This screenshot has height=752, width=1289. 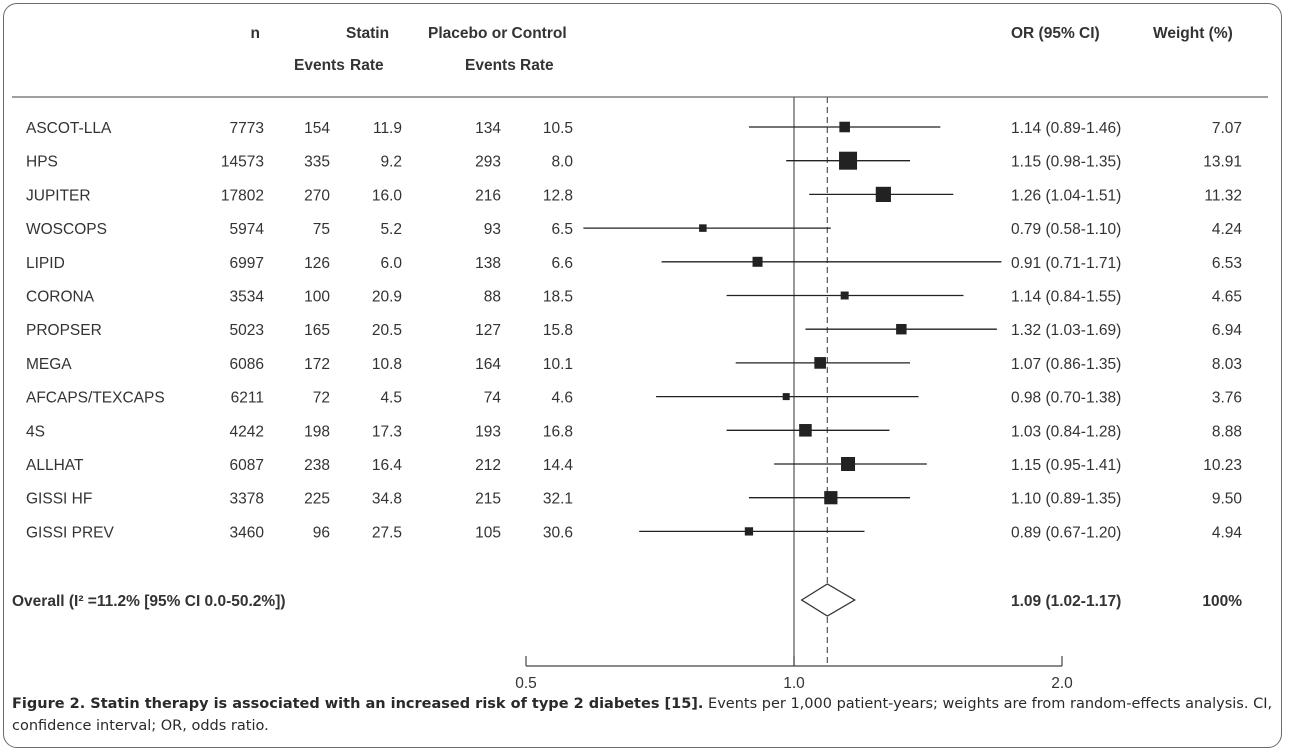 I want to click on study-name: ASCOT-LLA, so click(x=69, y=128).